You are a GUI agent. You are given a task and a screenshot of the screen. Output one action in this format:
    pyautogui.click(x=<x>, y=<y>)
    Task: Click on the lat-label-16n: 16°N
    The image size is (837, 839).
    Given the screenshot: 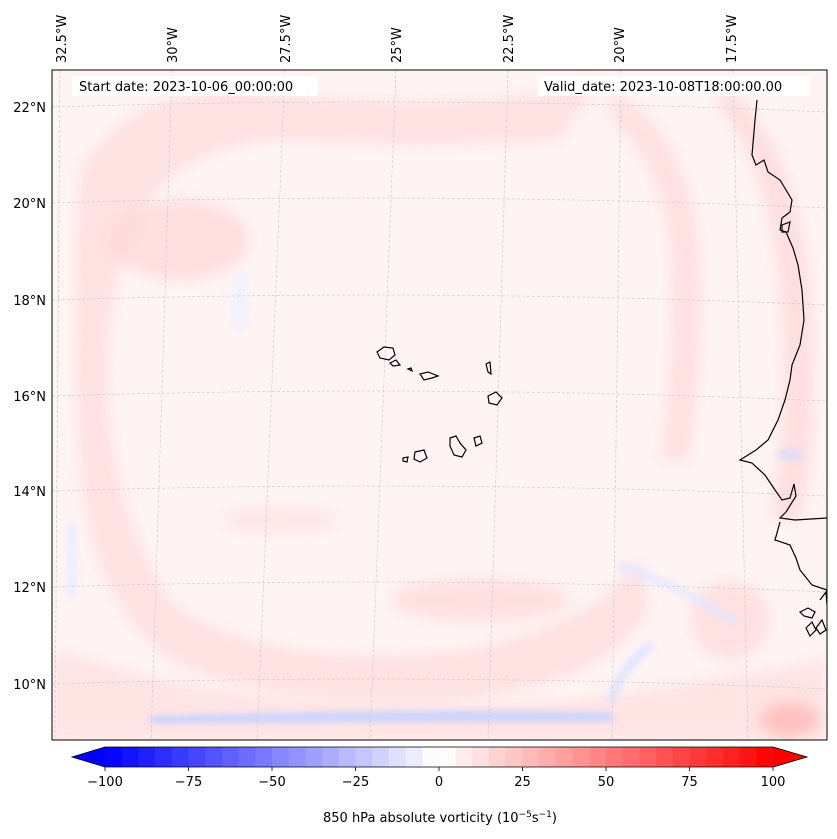 What is the action you would take?
    pyautogui.click(x=29, y=397)
    